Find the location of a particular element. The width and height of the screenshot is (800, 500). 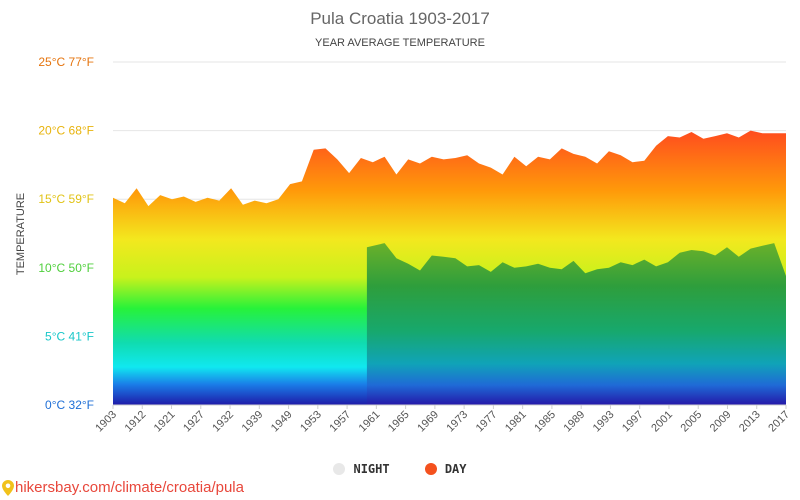

y-tick-label: 10°C 50°F is located at coordinates (66, 268).